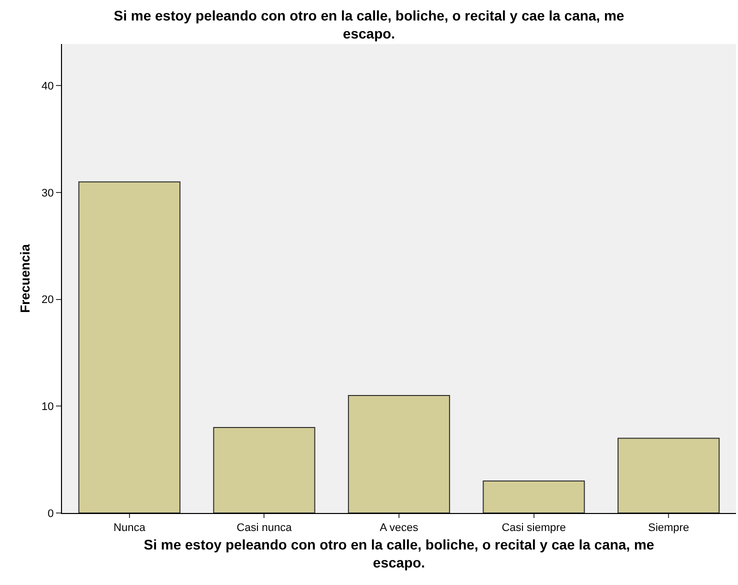 Image resolution: width=738 pixels, height=585 pixels. Describe the element at coordinates (51, 514) in the screenshot. I see `y-tick-label: 0` at that location.